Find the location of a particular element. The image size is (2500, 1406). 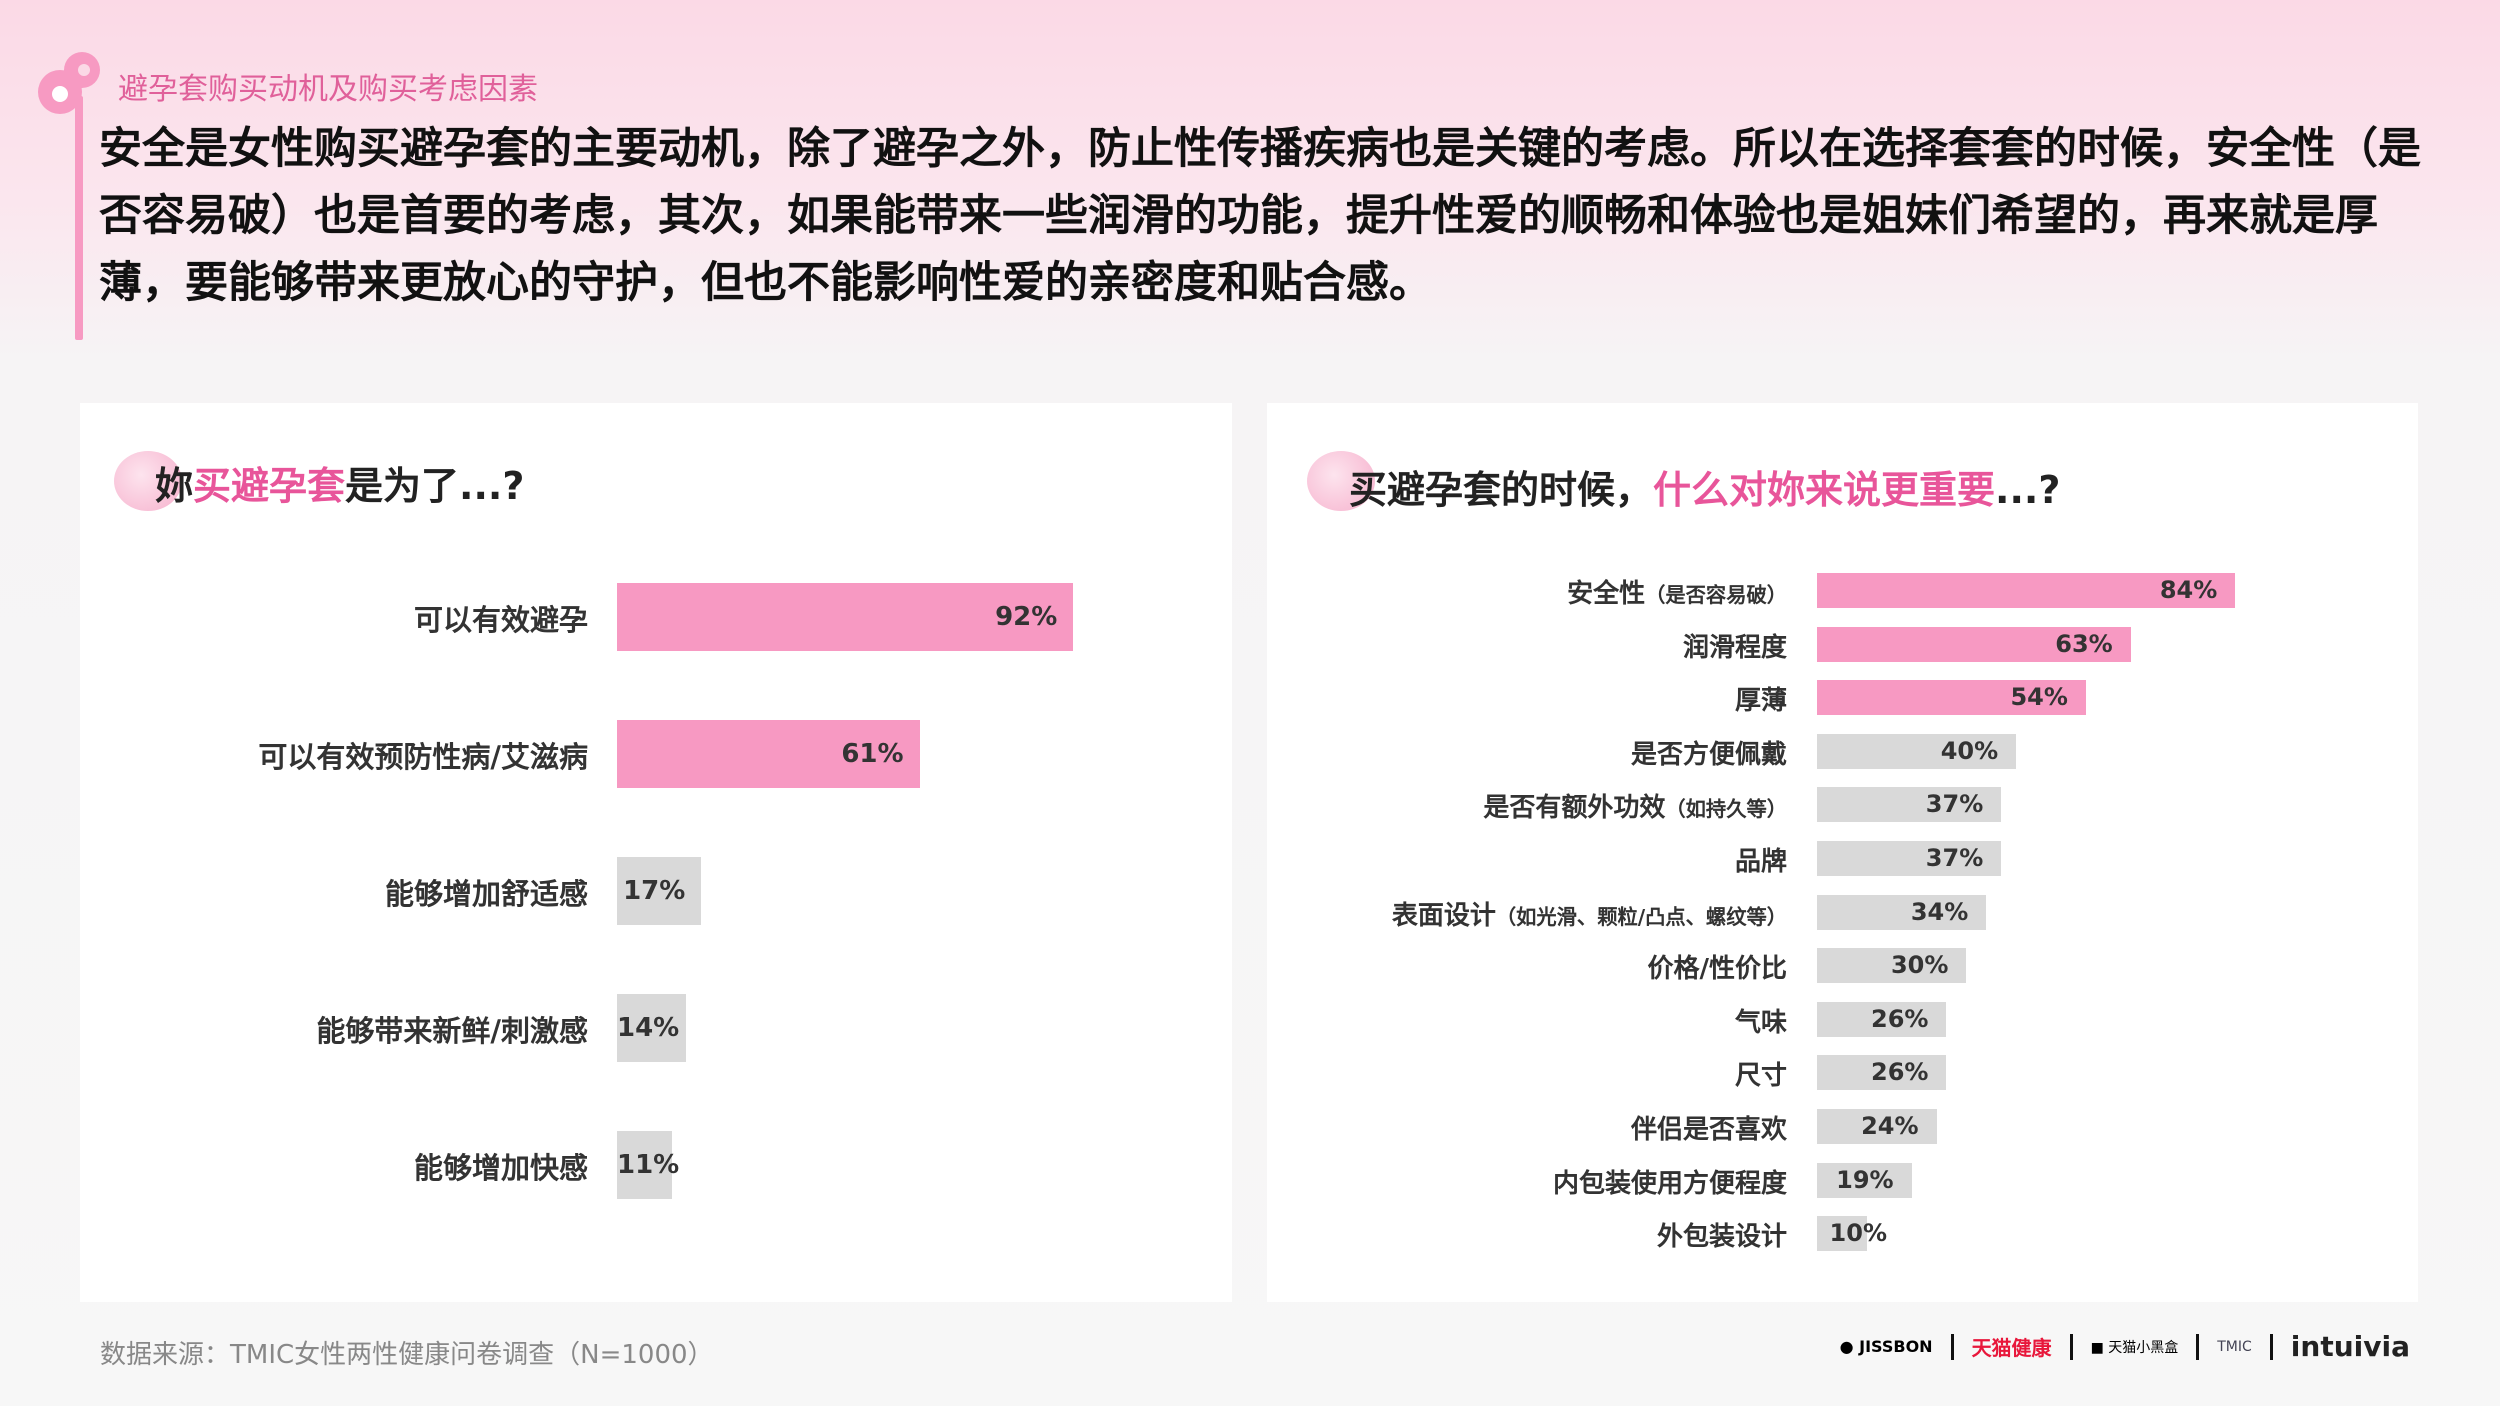

value-label: 84% is located at coordinates (2188, 590).